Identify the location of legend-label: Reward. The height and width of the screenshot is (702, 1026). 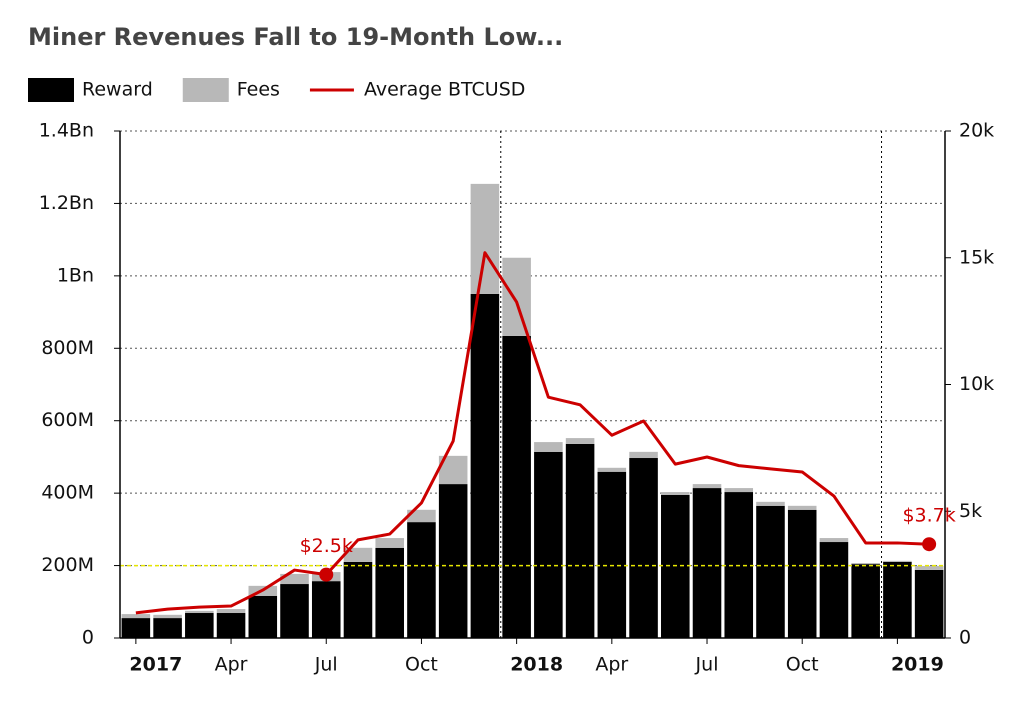
(117, 90).